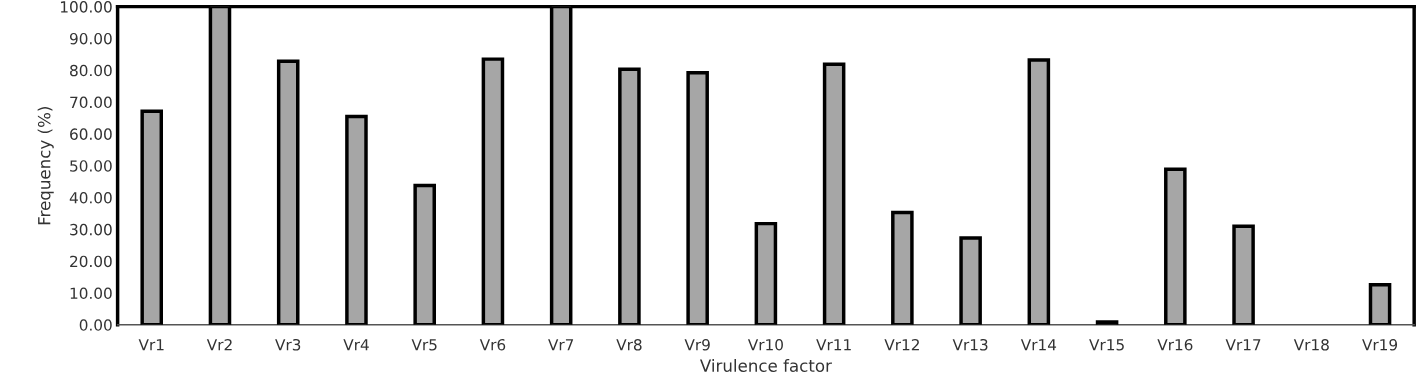 This screenshot has height=389, width=1417. Describe the element at coordinates (91, 293) in the screenshot. I see `y-tick-label: 10.00` at that location.